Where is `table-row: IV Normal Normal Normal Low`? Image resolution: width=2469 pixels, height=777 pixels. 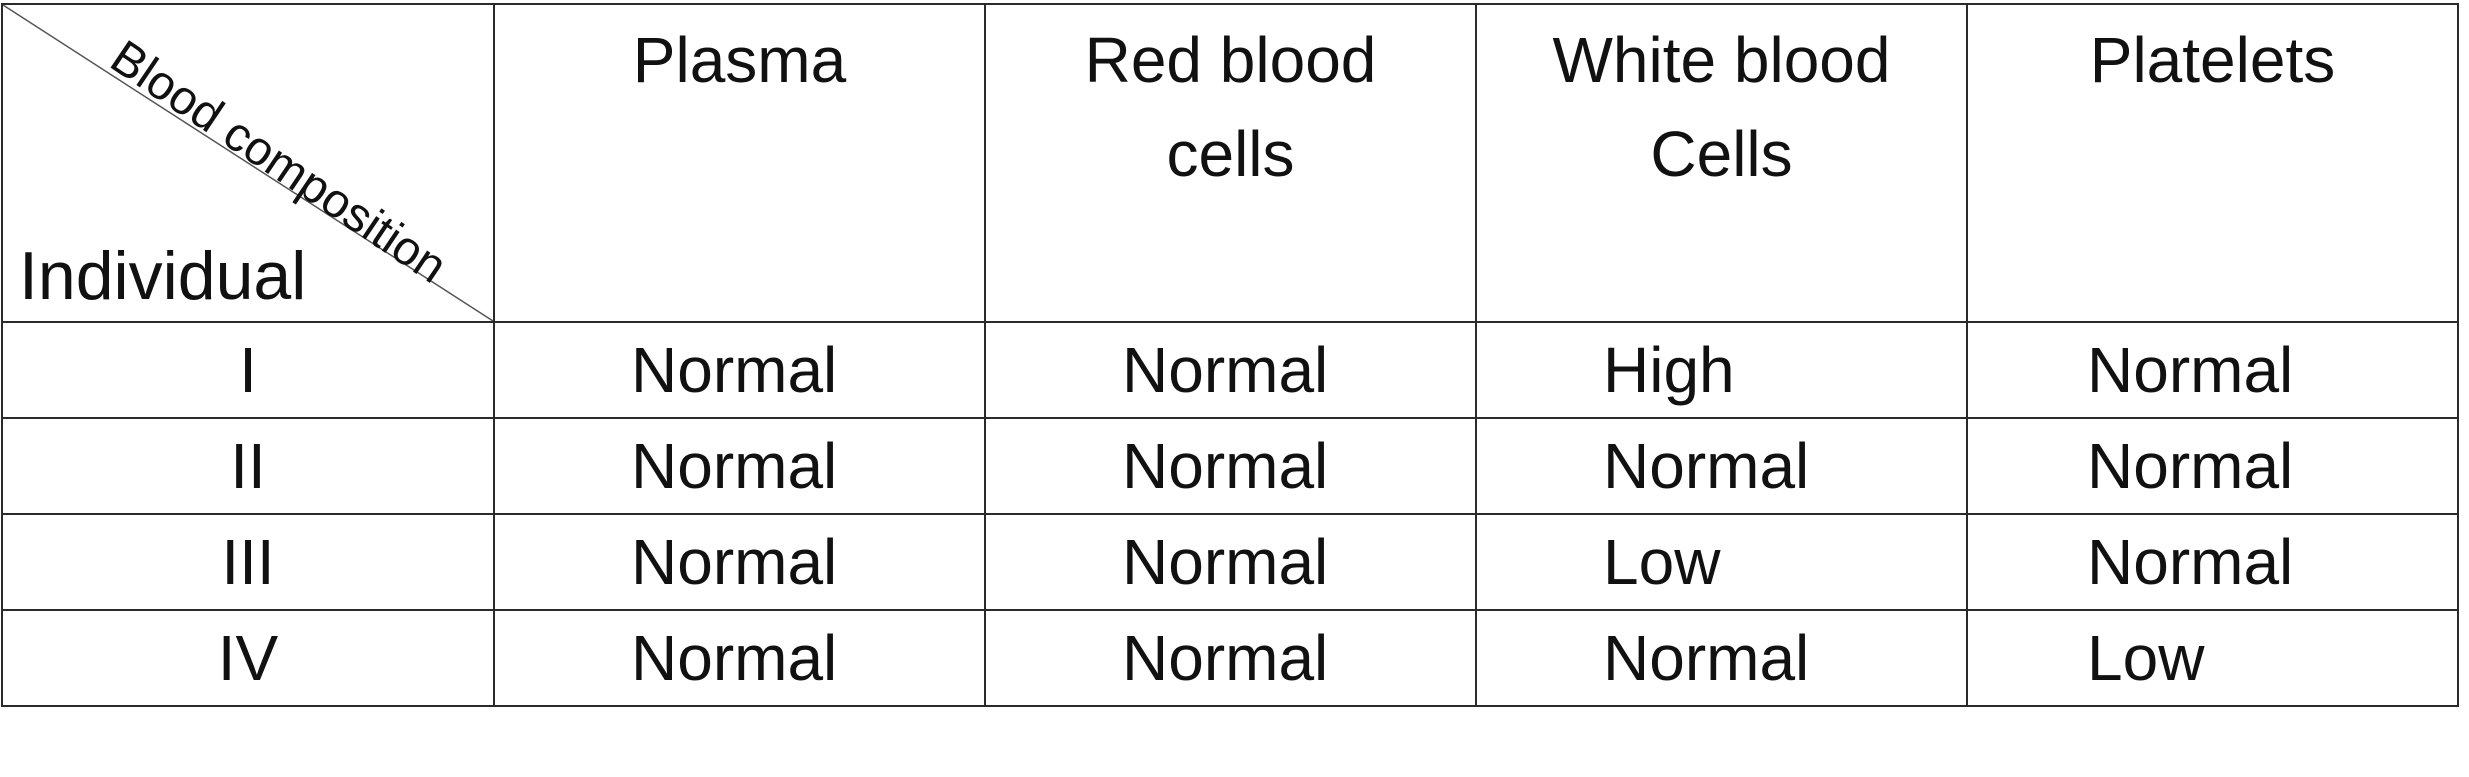
table-row: IV Normal Normal Normal Low is located at coordinates (1230, 658).